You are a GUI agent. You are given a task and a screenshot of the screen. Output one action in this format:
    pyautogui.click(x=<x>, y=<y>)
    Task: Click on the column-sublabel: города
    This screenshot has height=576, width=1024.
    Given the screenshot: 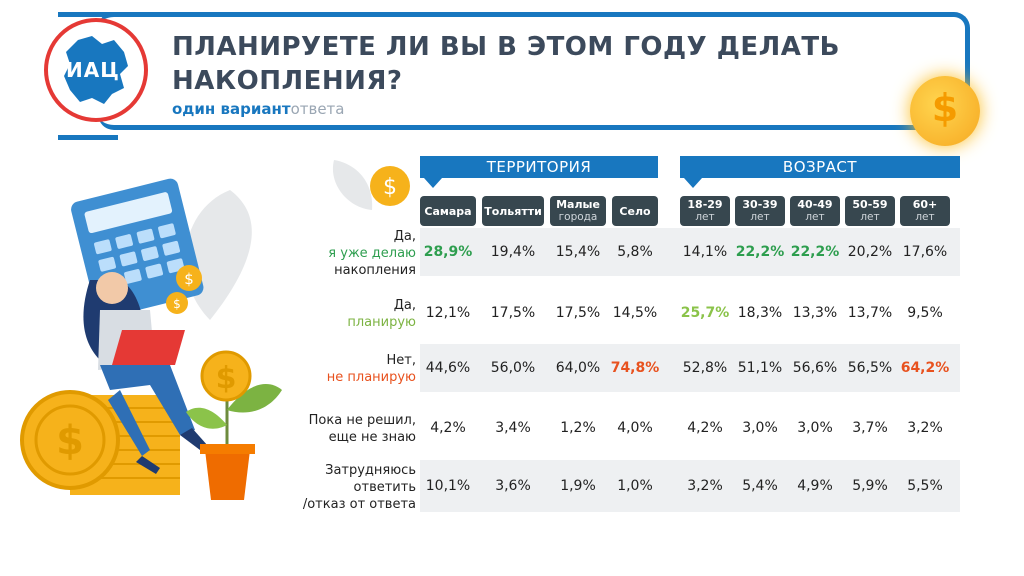 What is the action you would take?
    pyautogui.click(x=578, y=217)
    